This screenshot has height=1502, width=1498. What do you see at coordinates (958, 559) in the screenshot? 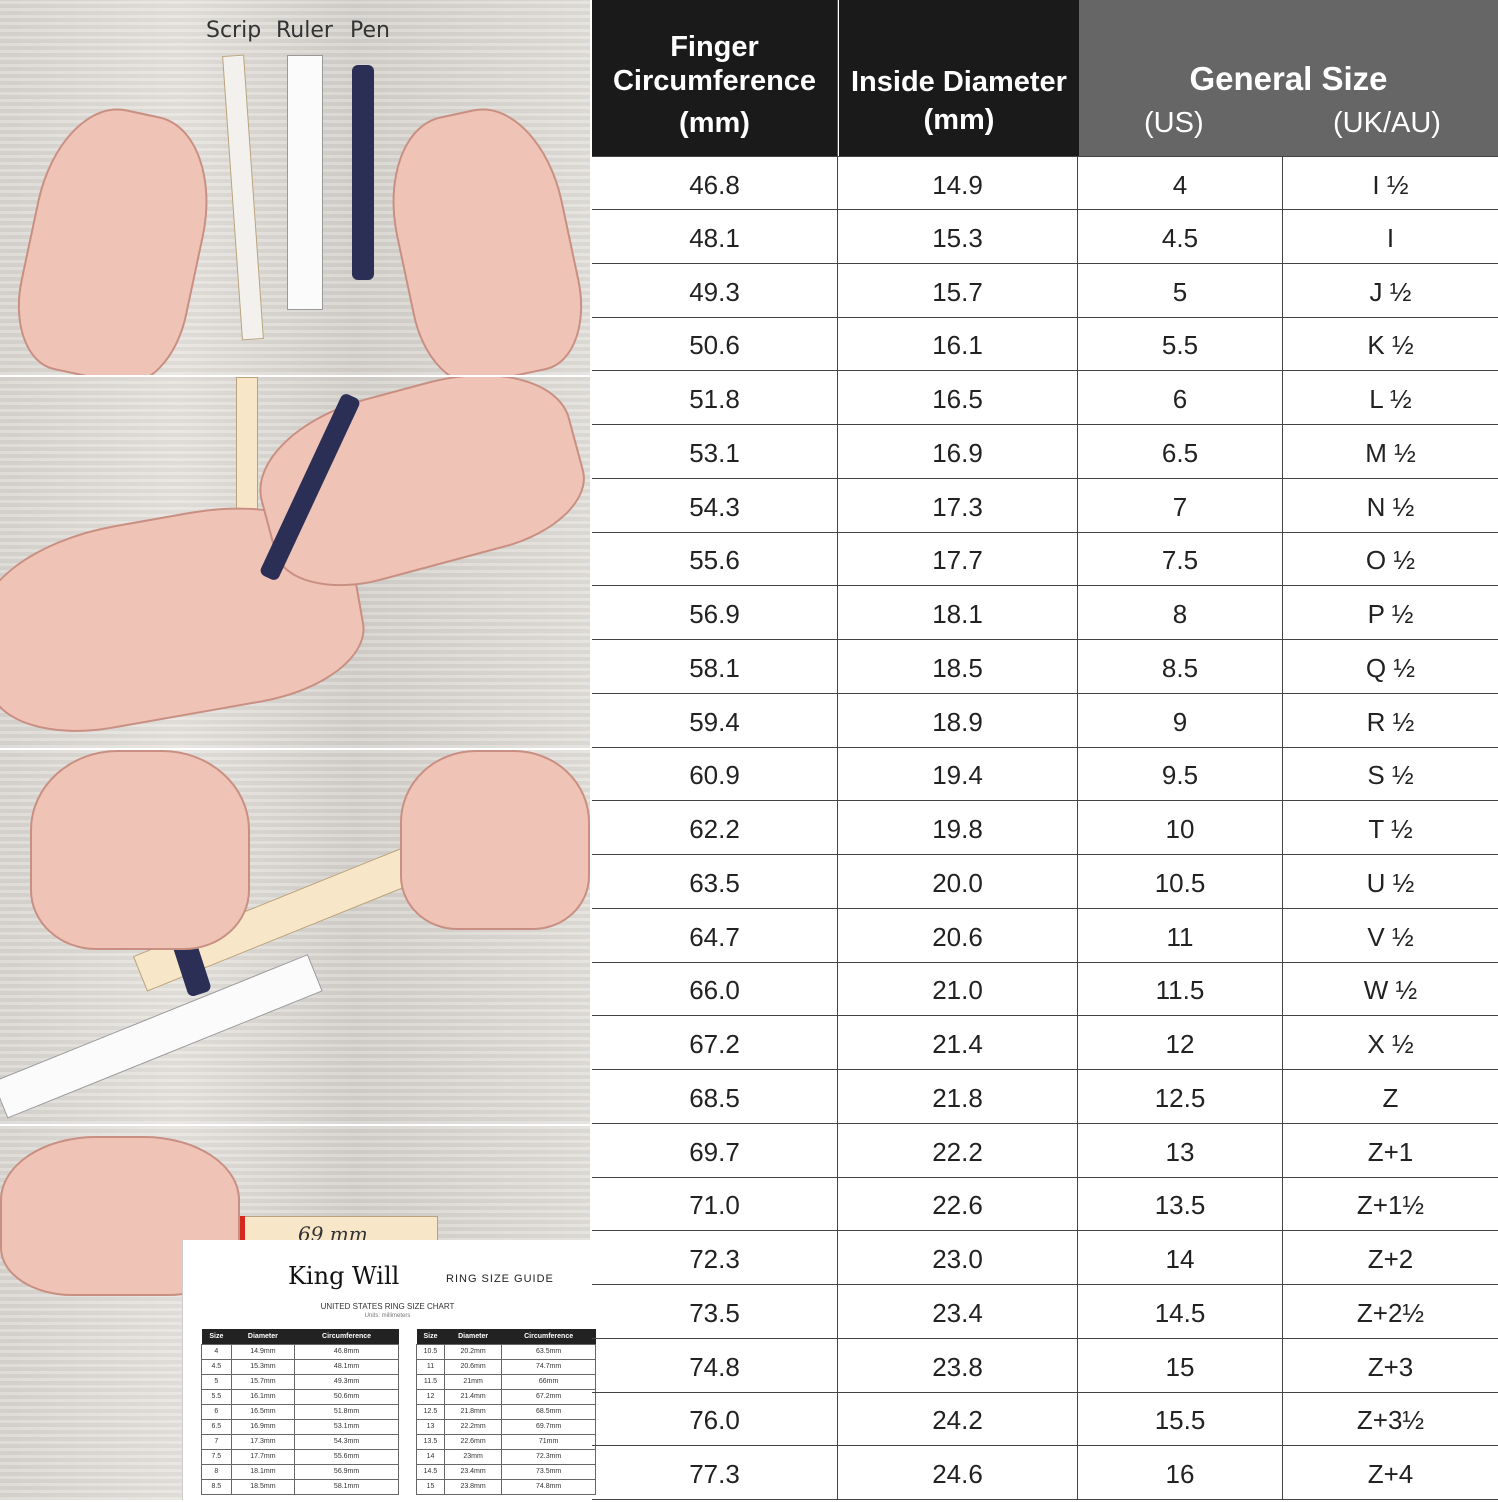
I see `diameter-cell: 17.7` at bounding box center [958, 559].